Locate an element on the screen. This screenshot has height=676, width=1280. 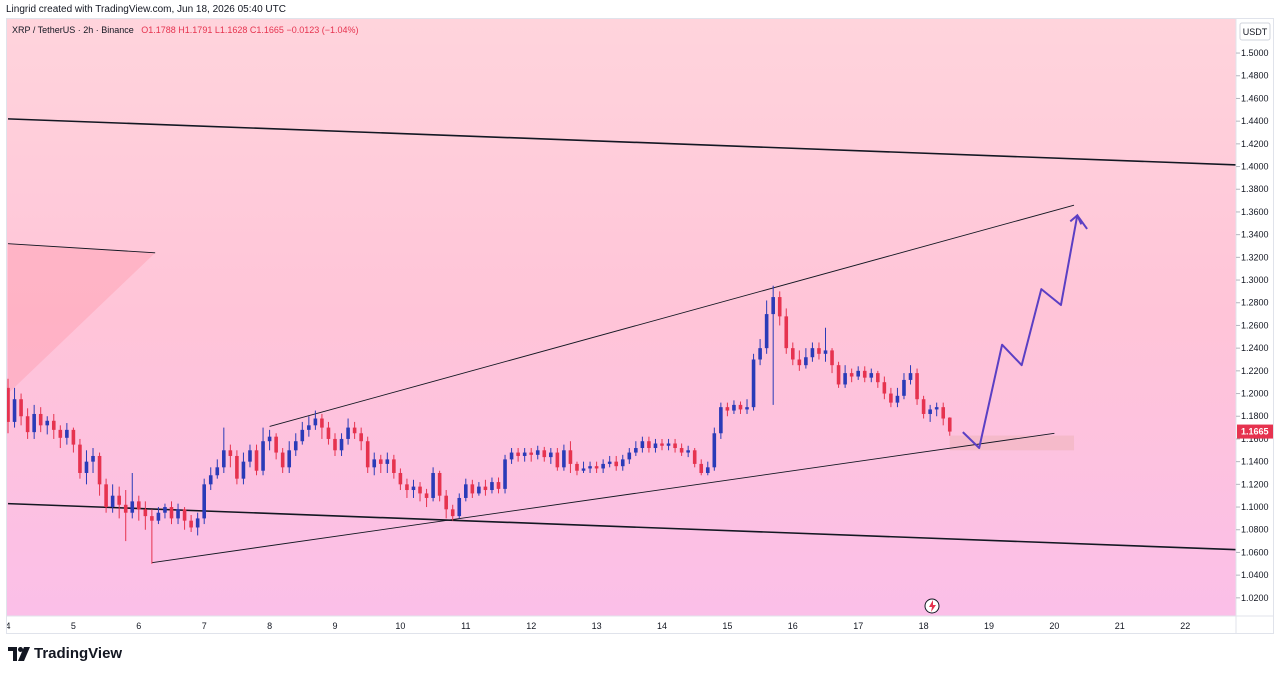
time-tick-label: 18 is located at coordinates (924, 626).